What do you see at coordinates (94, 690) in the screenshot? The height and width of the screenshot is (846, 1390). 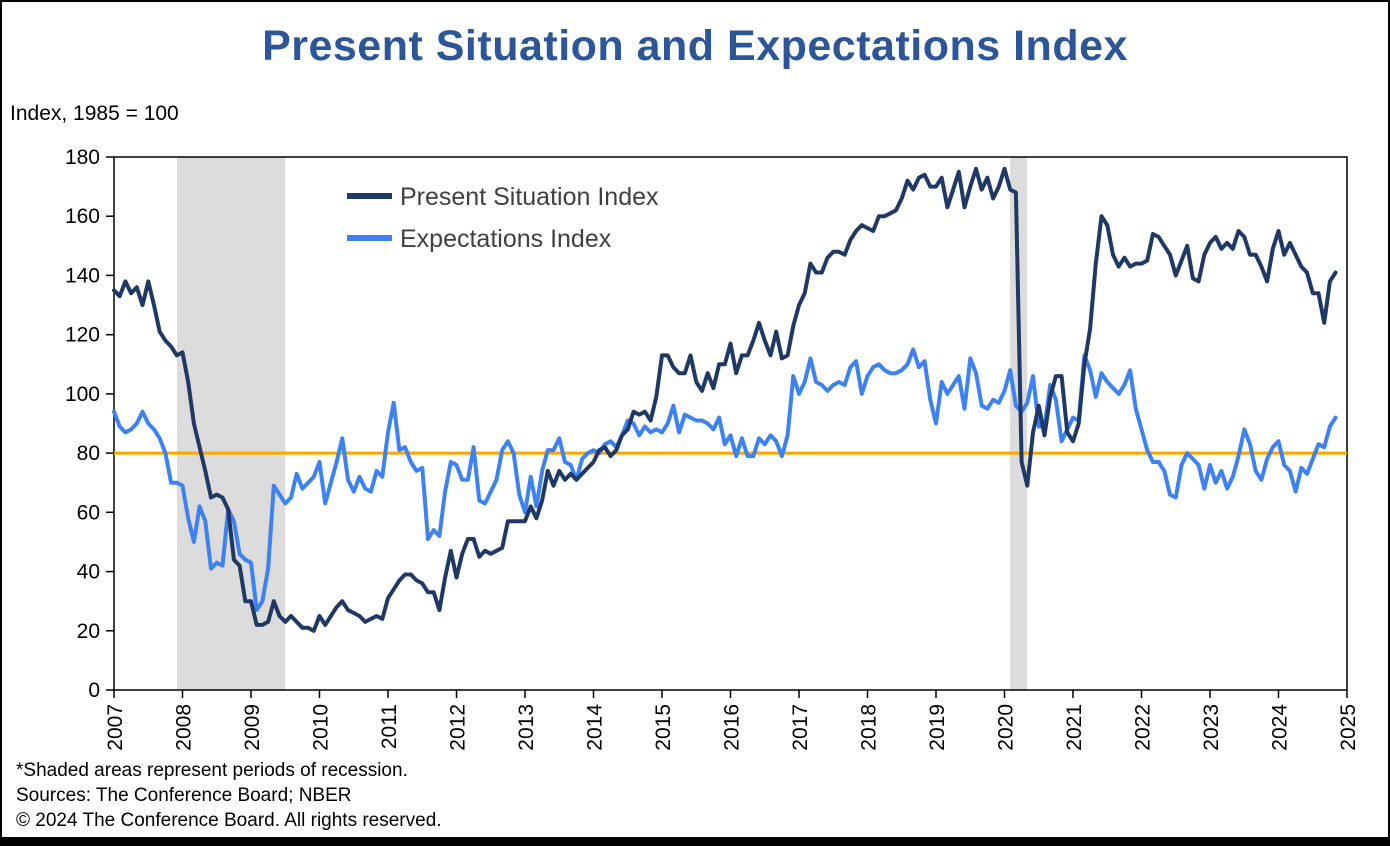 I see `y-axis-tick-label: 0` at bounding box center [94, 690].